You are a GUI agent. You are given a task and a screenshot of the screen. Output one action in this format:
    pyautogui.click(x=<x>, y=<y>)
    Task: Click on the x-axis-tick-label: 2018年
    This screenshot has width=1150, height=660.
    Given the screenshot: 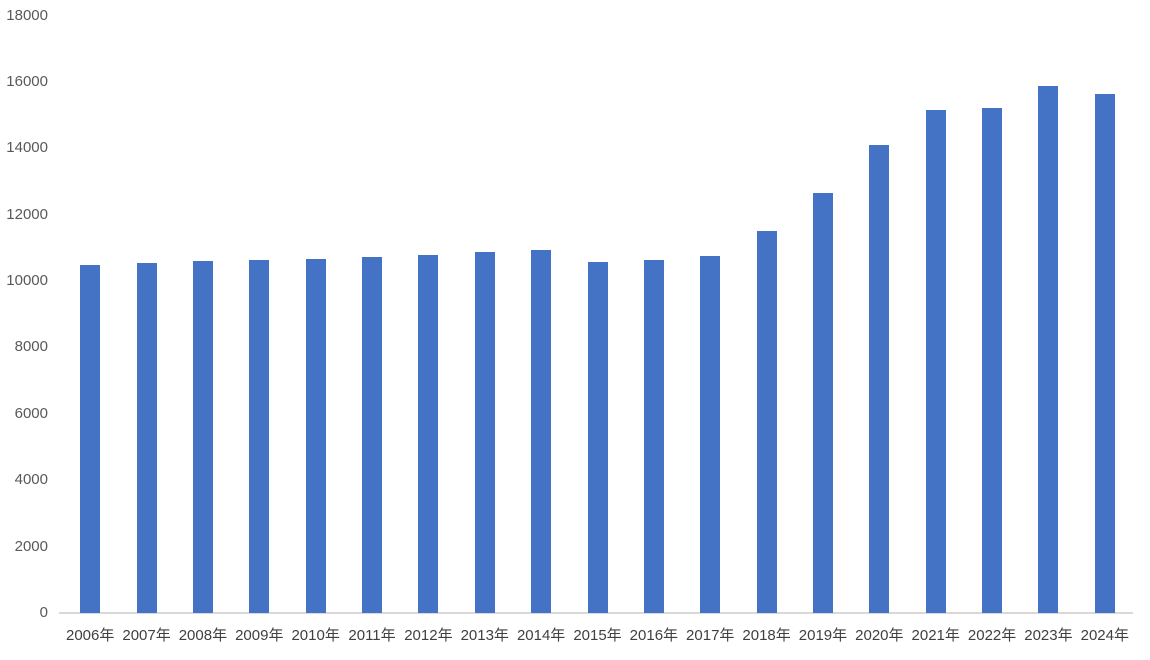 What is the action you would take?
    pyautogui.click(x=766, y=635)
    